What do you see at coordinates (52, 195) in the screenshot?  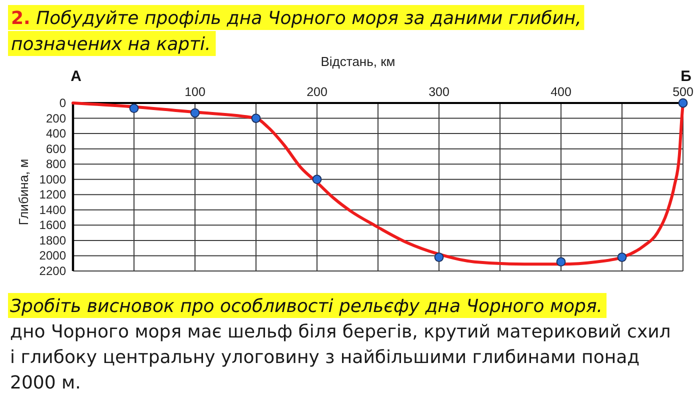 I see `y-tick-label: 1200` at bounding box center [52, 195].